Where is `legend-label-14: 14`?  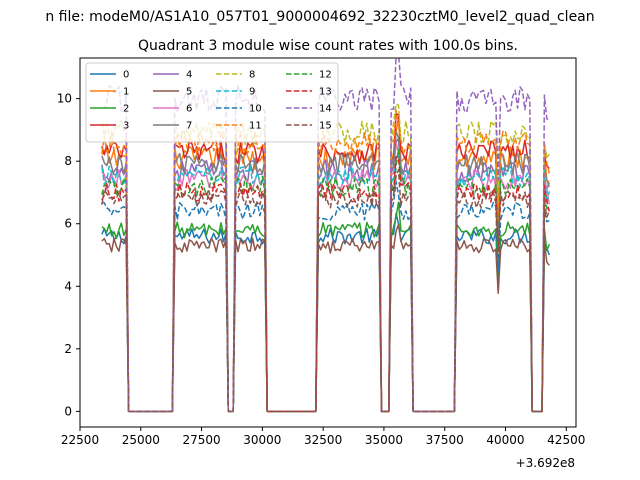
legend-label-14: 14 is located at coordinates (325, 109).